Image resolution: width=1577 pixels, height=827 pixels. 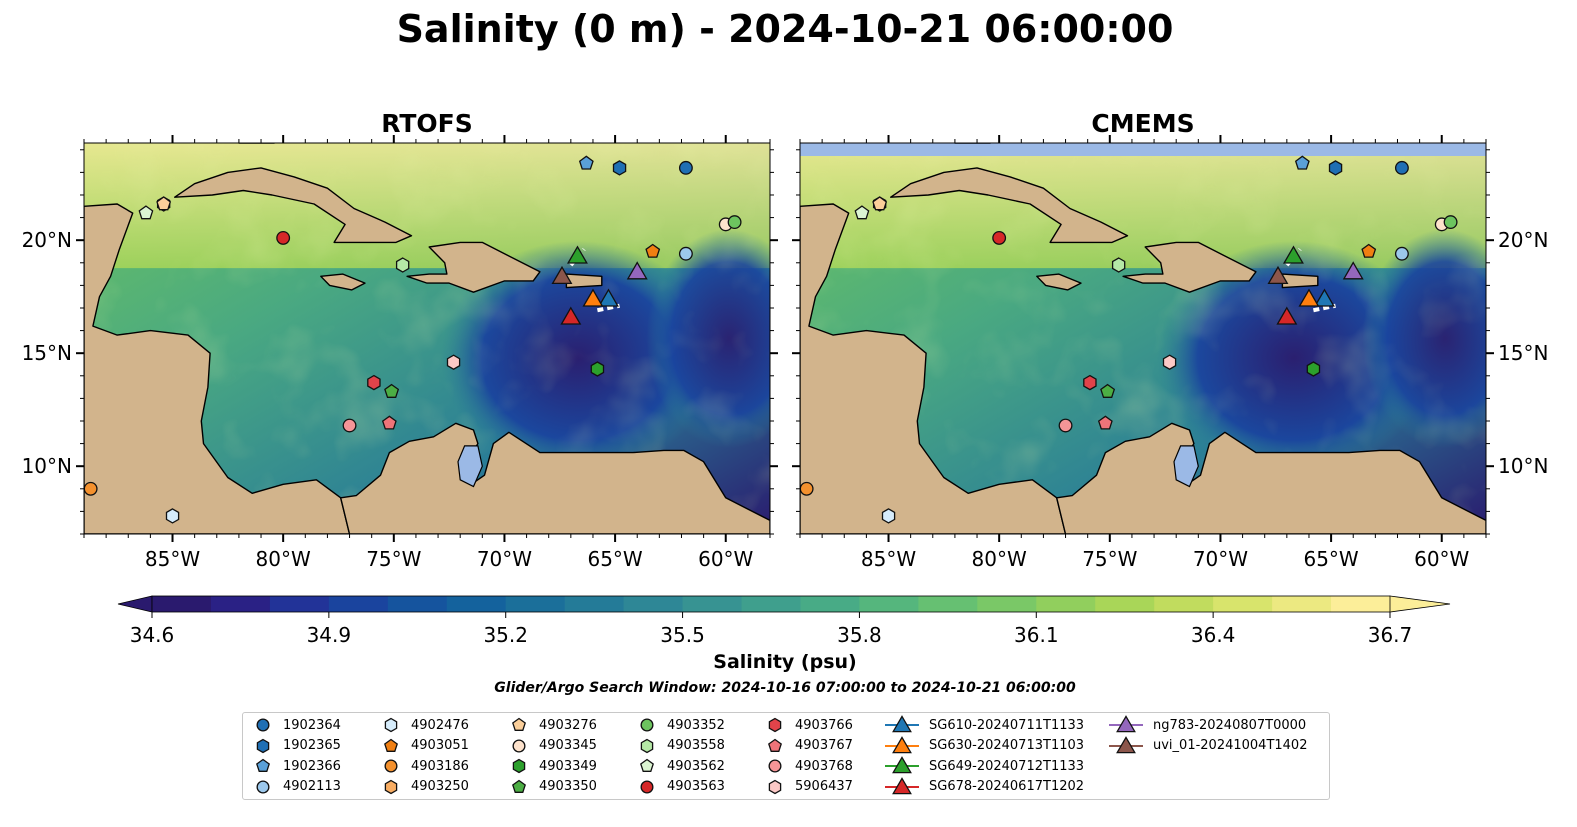 What do you see at coordinates (1143, 149) in the screenshot?
I see `no-data-band` at bounding box center [1143, 149].